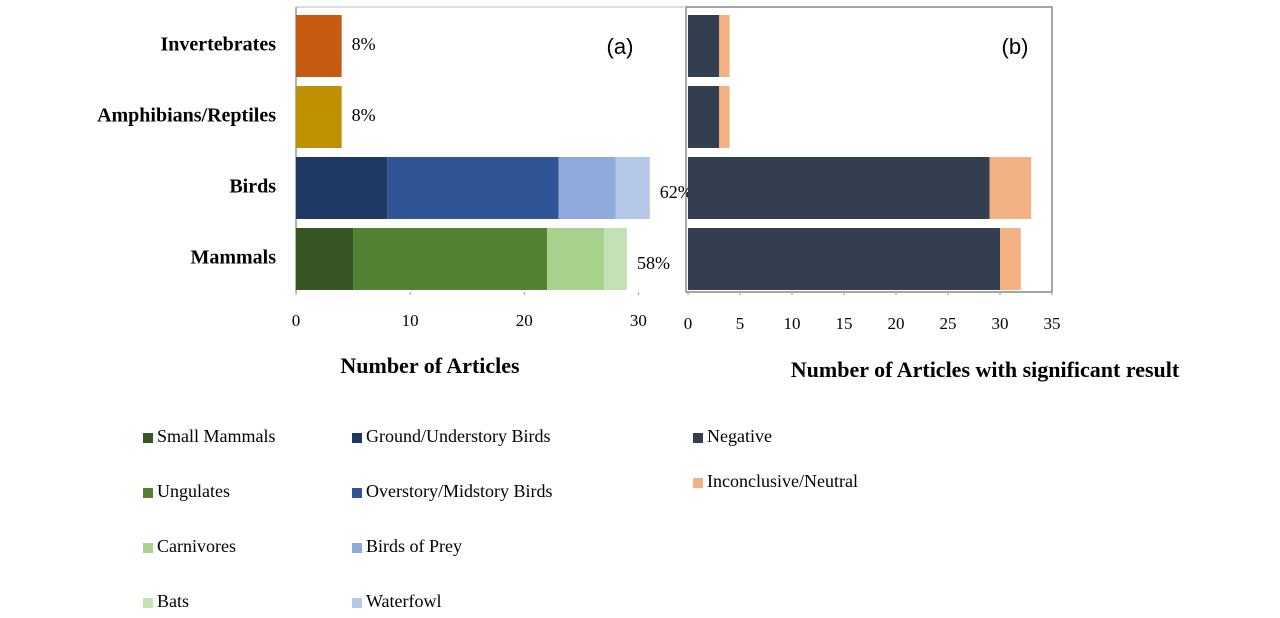  What do you see at coordinates (173, 601) in the screenshot?
I see `legend-label: Bats` at bounding box center [173, 601].